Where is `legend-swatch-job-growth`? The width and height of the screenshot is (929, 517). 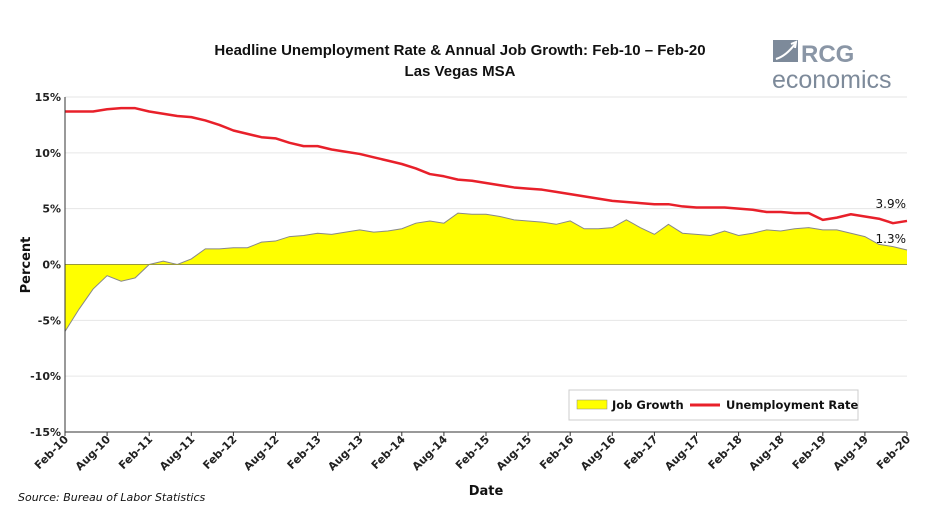 legend-swatch-job-growth is located at coordinates (592, 404).